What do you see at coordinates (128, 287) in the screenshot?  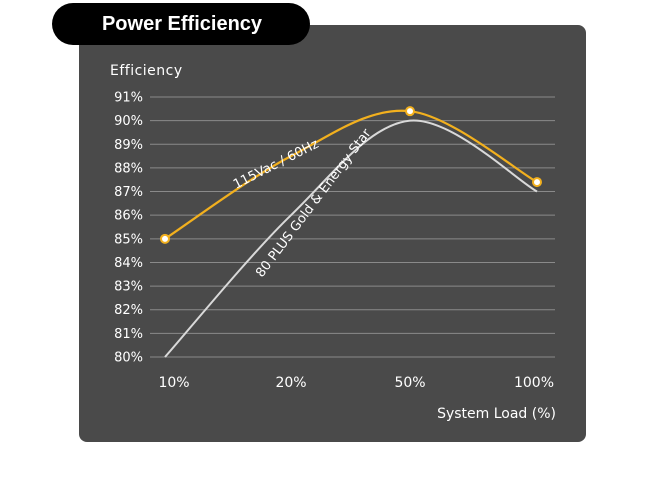 I see `y-tick-label: 83%` at bounding box center [128, 287].